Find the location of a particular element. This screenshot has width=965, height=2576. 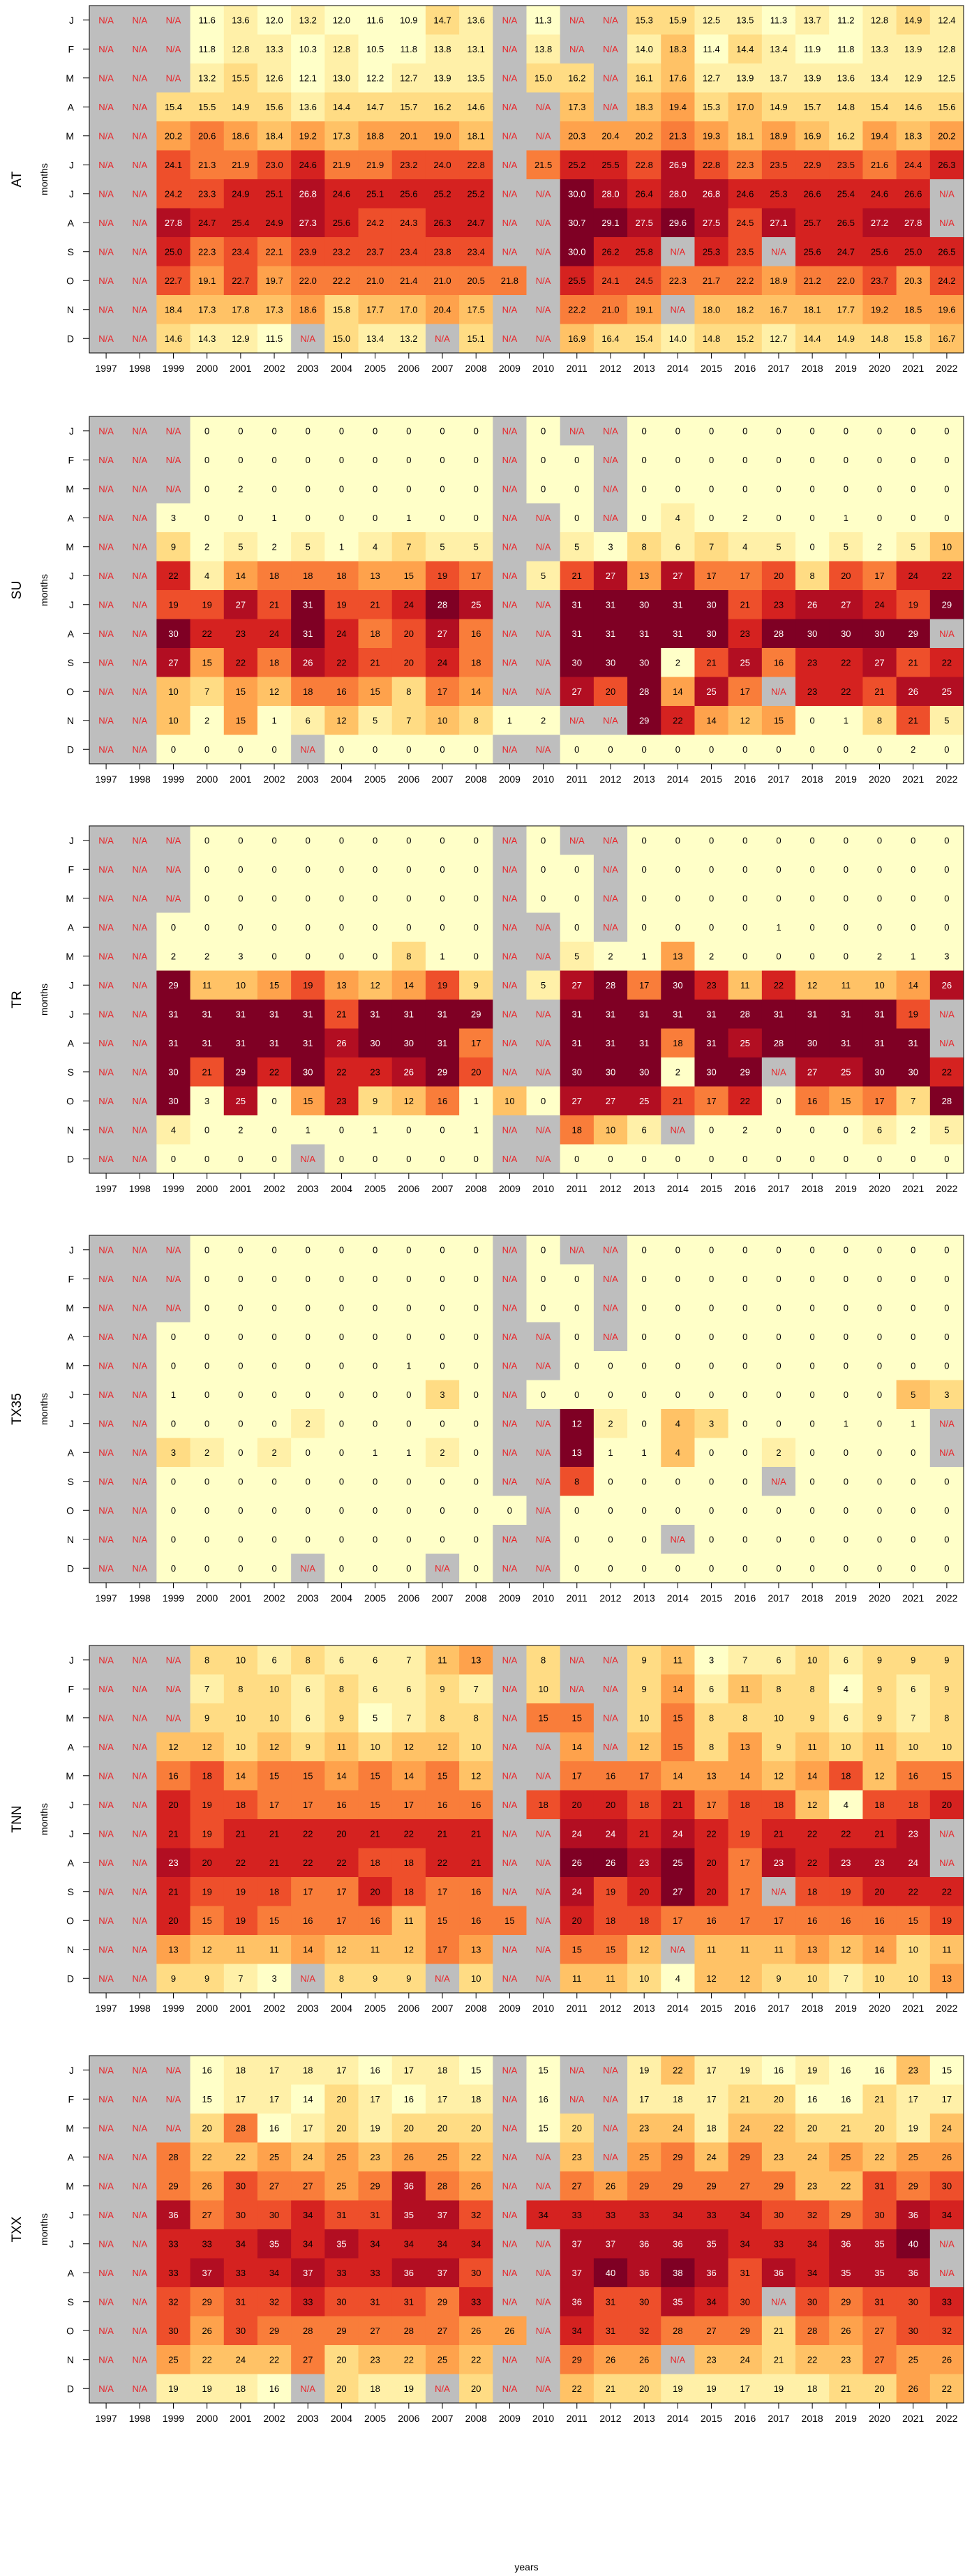

cell-label: 15.8 is located at coordinates (913, 338).